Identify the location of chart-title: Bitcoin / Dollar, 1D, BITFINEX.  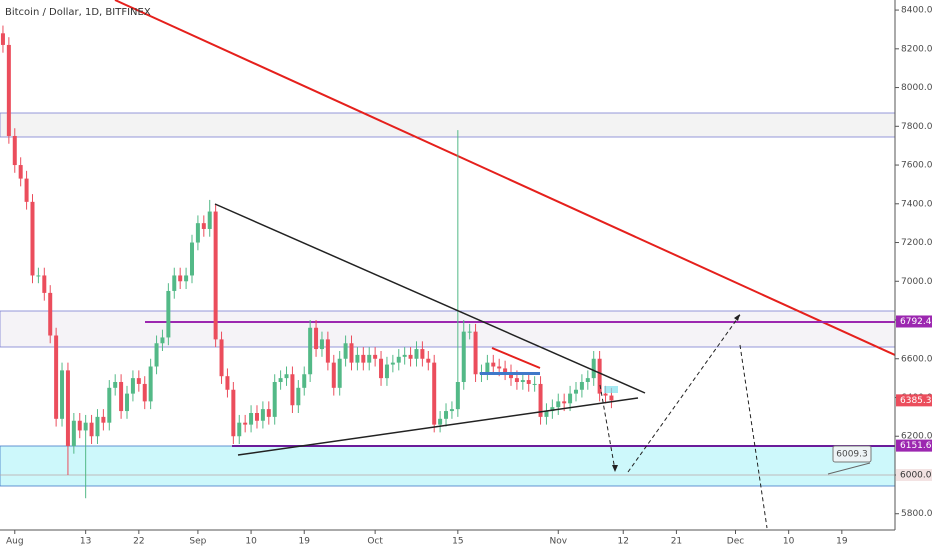
(78, 12).